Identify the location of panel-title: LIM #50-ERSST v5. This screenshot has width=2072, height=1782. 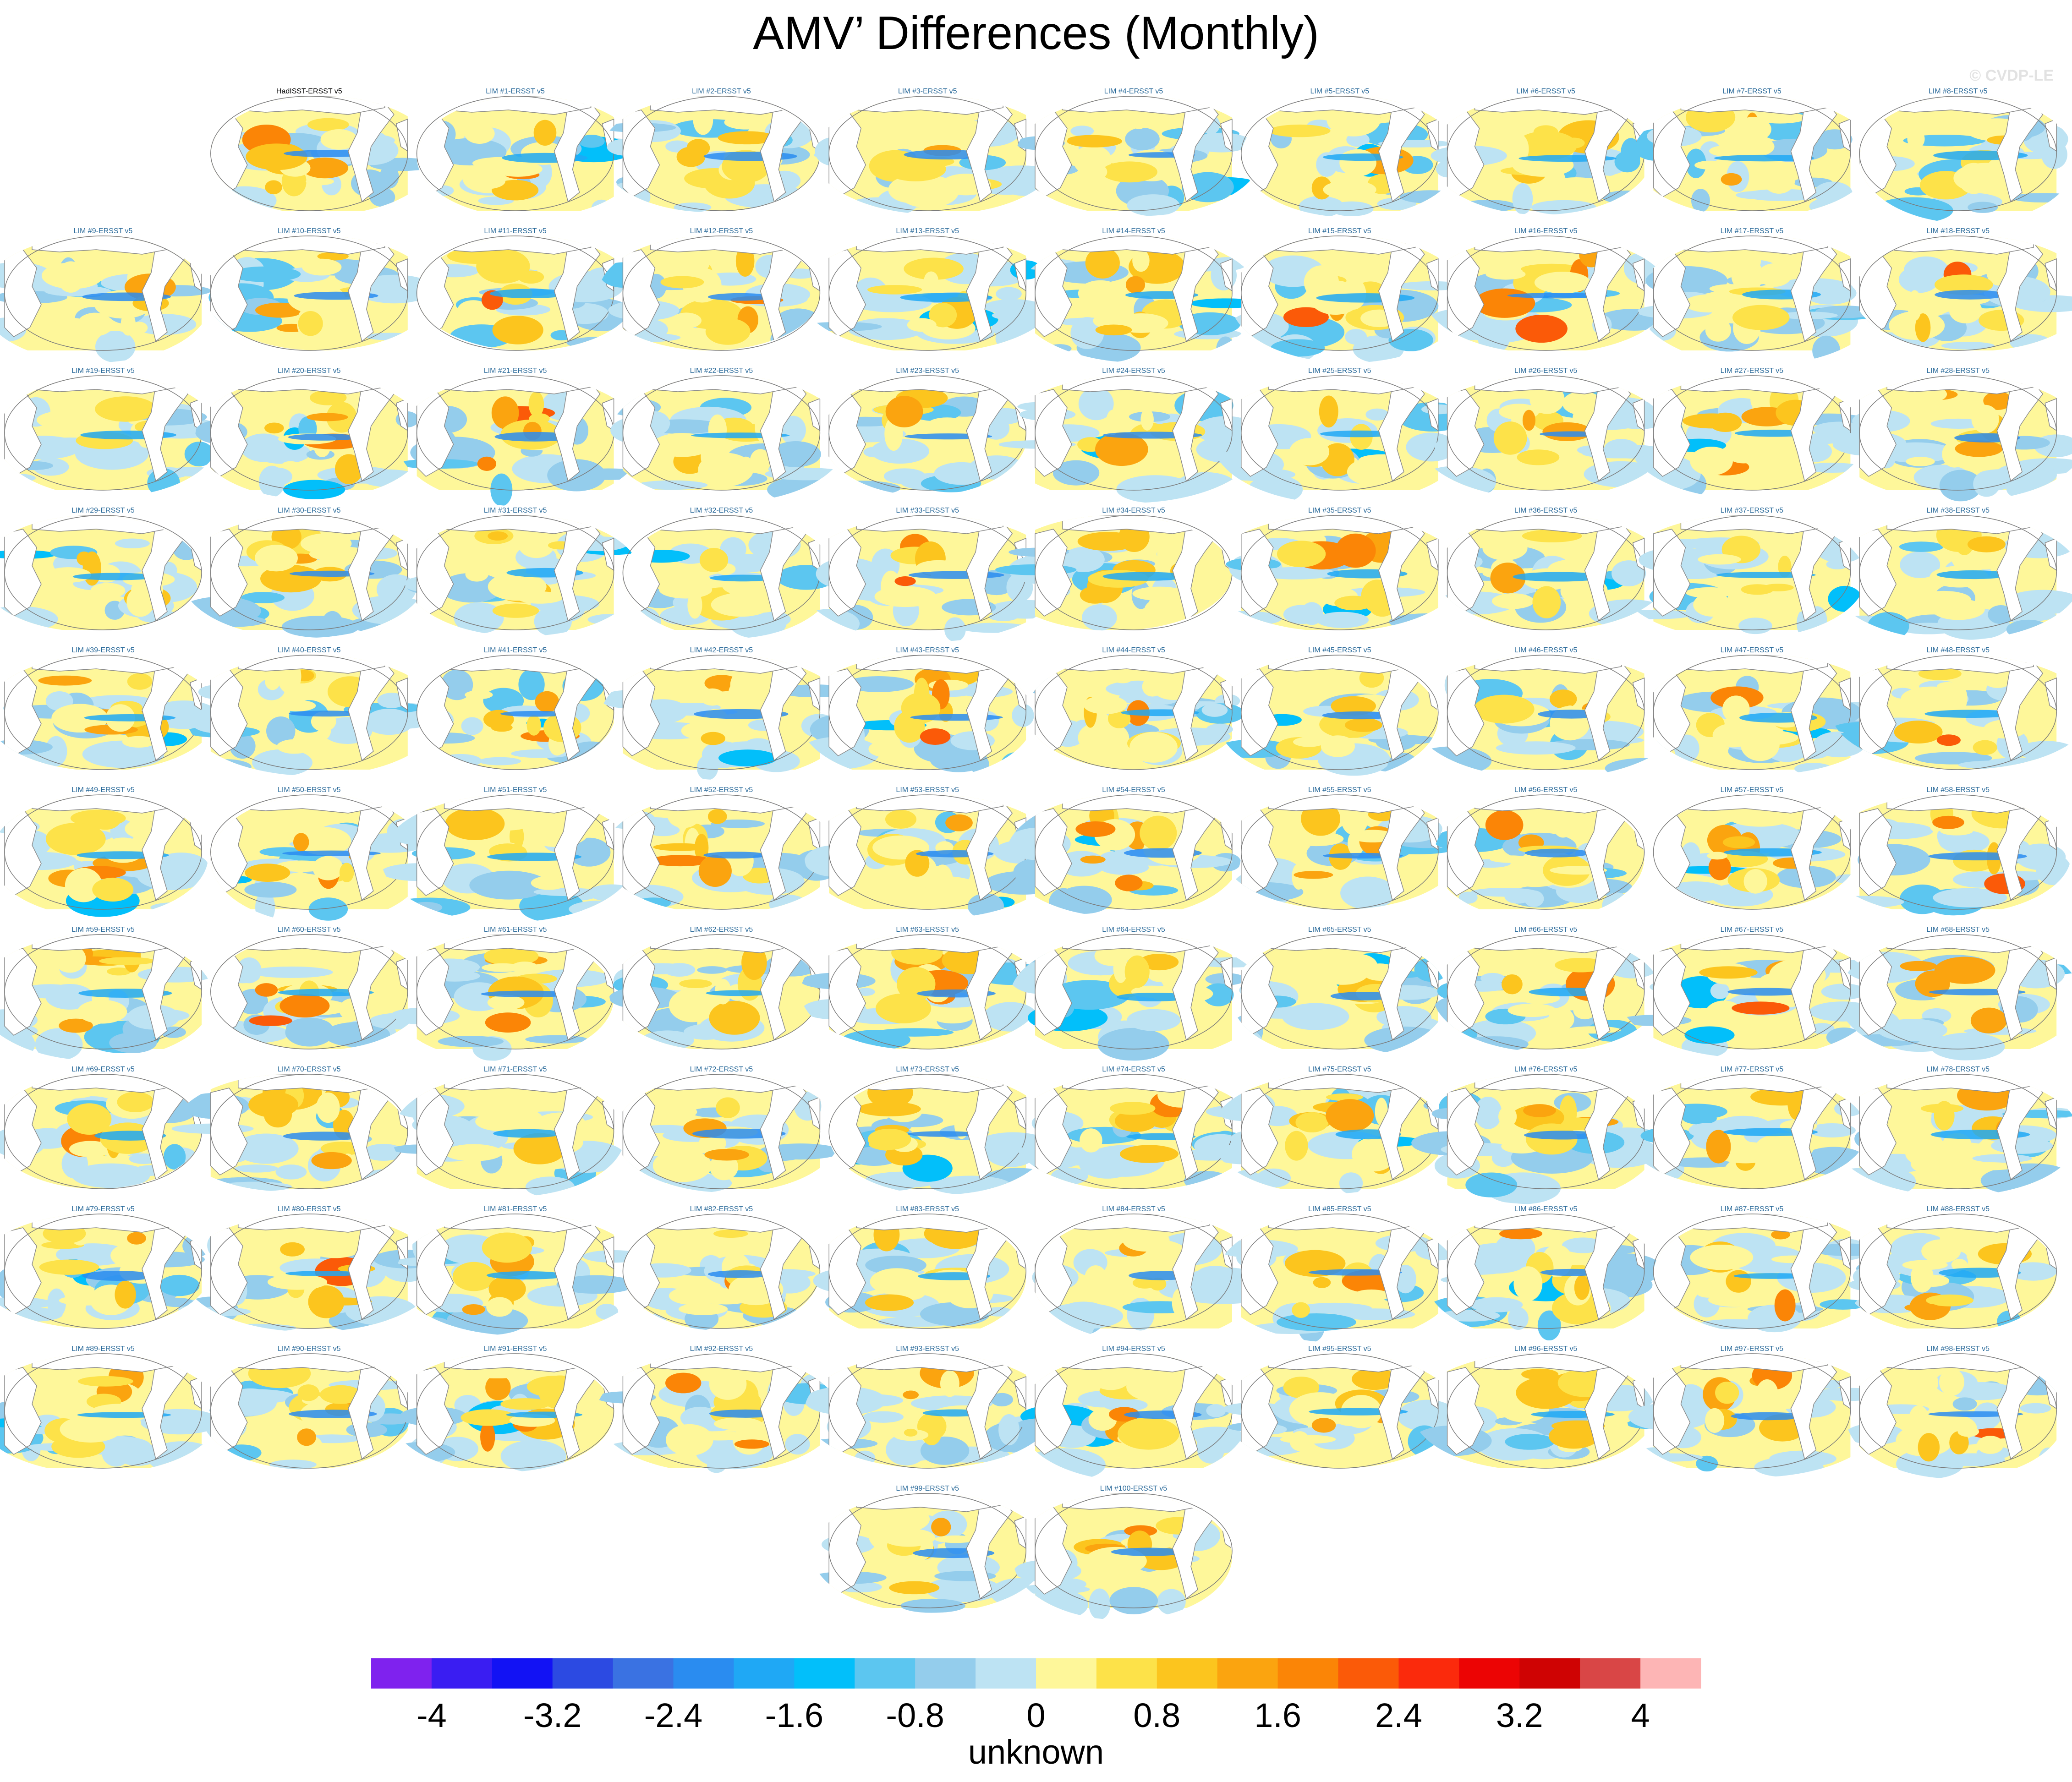
(309, 790).